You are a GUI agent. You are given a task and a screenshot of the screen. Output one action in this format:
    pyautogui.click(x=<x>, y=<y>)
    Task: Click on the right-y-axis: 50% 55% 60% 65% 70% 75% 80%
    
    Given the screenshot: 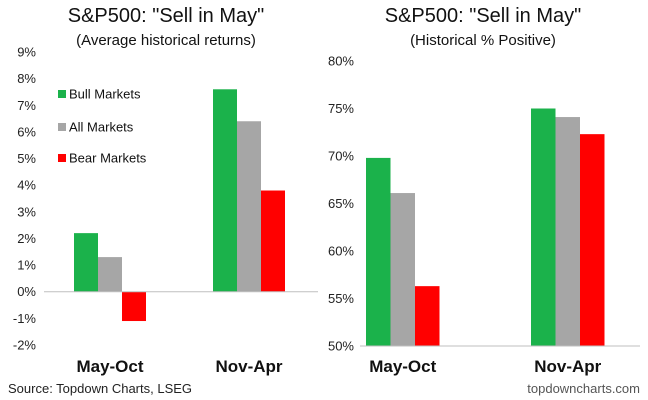 What is the action you would take?
    pyautogui.click(x=341, y=204)
    